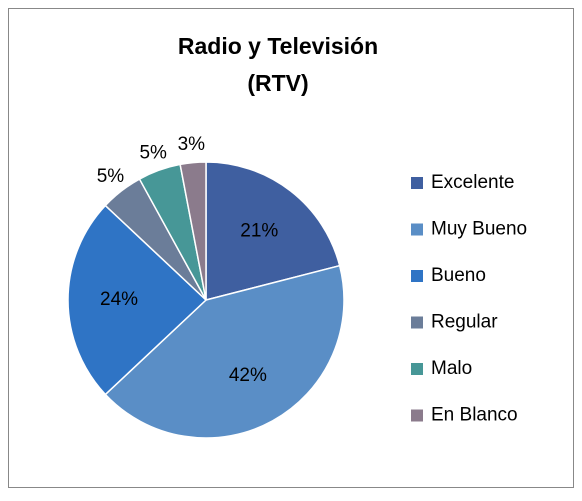 The image size is (582, 501). Describe the element at coordinates (277, 83) in the screenshot. I see `chart-title: (RTV)` at that location.